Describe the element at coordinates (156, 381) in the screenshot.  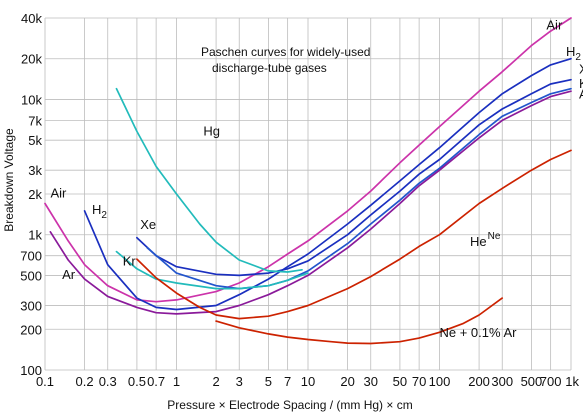
I see `x-tick-label: 0.7` at that location.